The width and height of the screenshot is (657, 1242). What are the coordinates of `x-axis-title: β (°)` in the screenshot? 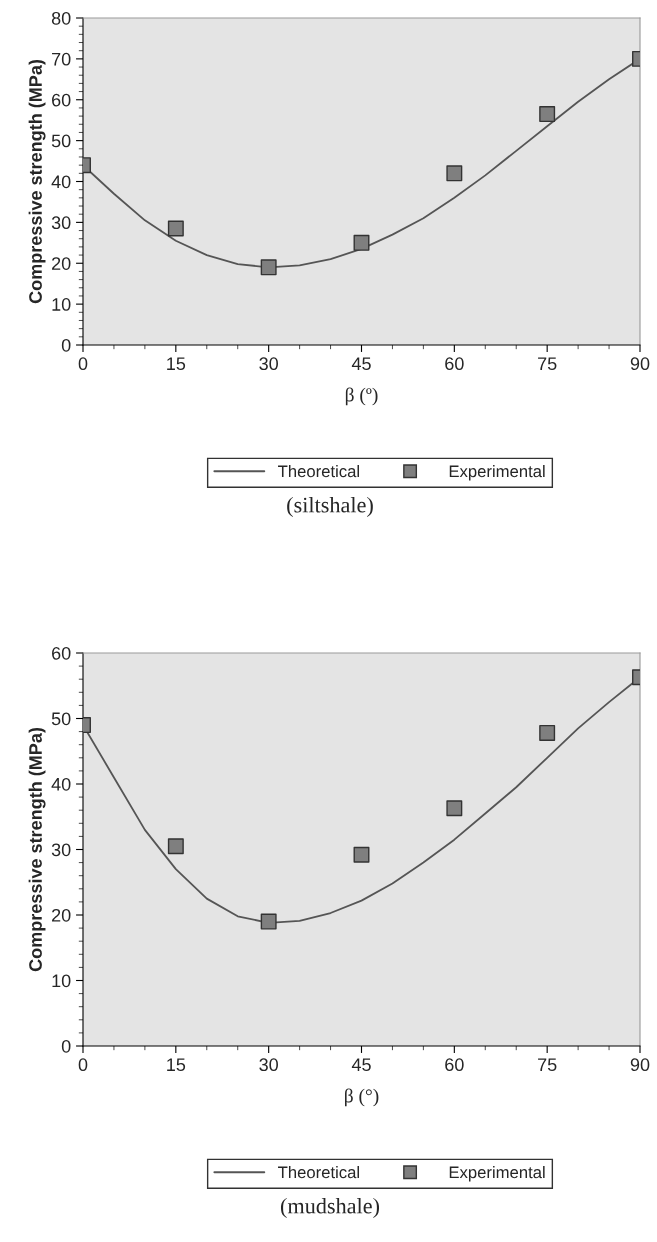 It's located at (362, 1097).